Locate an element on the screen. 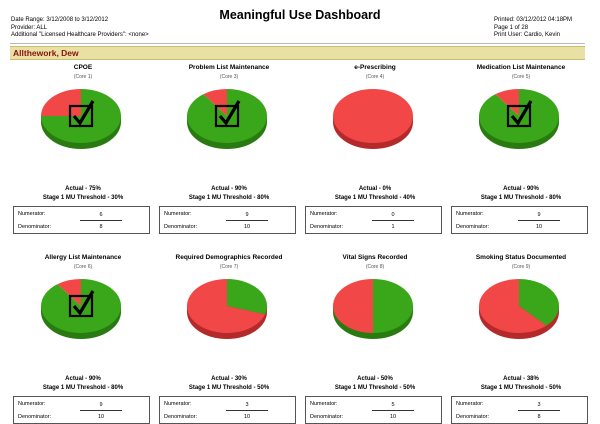 This screenshot has height=424, width=600. numerator-denominator-box: Numerator: 0 Denominator: 1 is located at coordinates (373, 220).